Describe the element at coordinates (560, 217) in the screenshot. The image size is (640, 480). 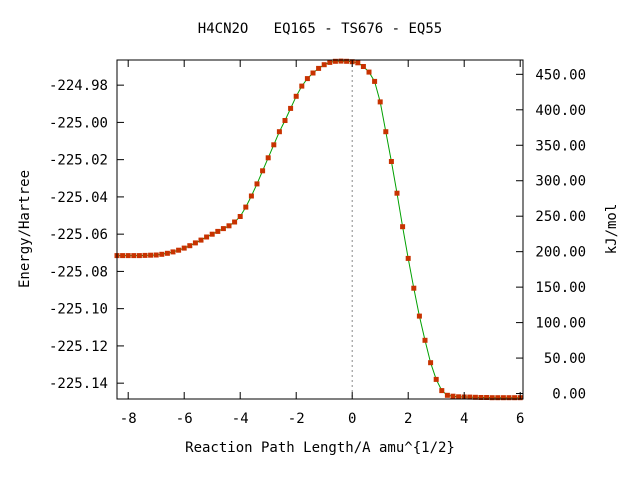
I see `y2-tick-label: 250.00` at that location.